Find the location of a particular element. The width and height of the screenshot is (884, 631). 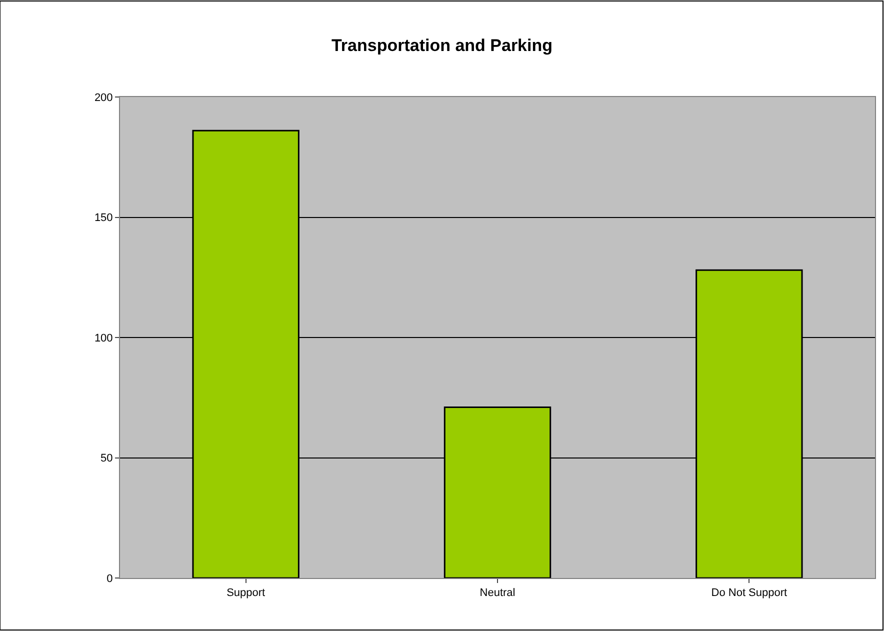

y-tick-label: 100 is located at coordinates (103, 338).